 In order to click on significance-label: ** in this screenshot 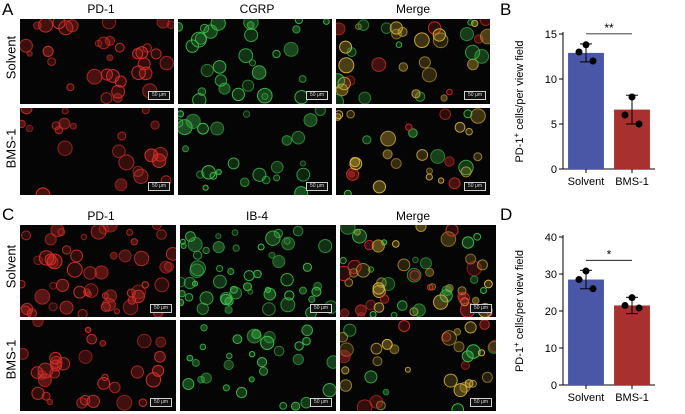, I will do `click(609, 28)`.